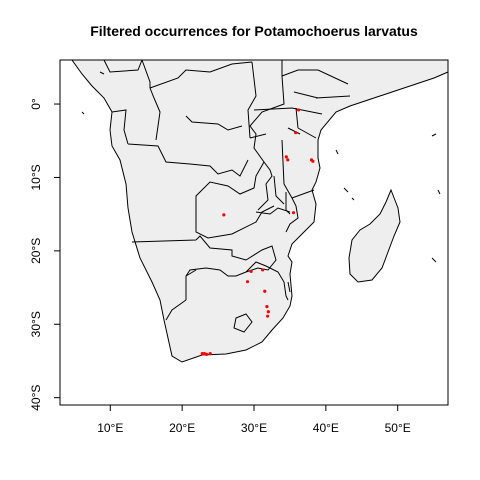 The image size is (480, 480). I want to click on y-axis: 0° 10°S 20°S 30°S 40°S, so click(44, 254).